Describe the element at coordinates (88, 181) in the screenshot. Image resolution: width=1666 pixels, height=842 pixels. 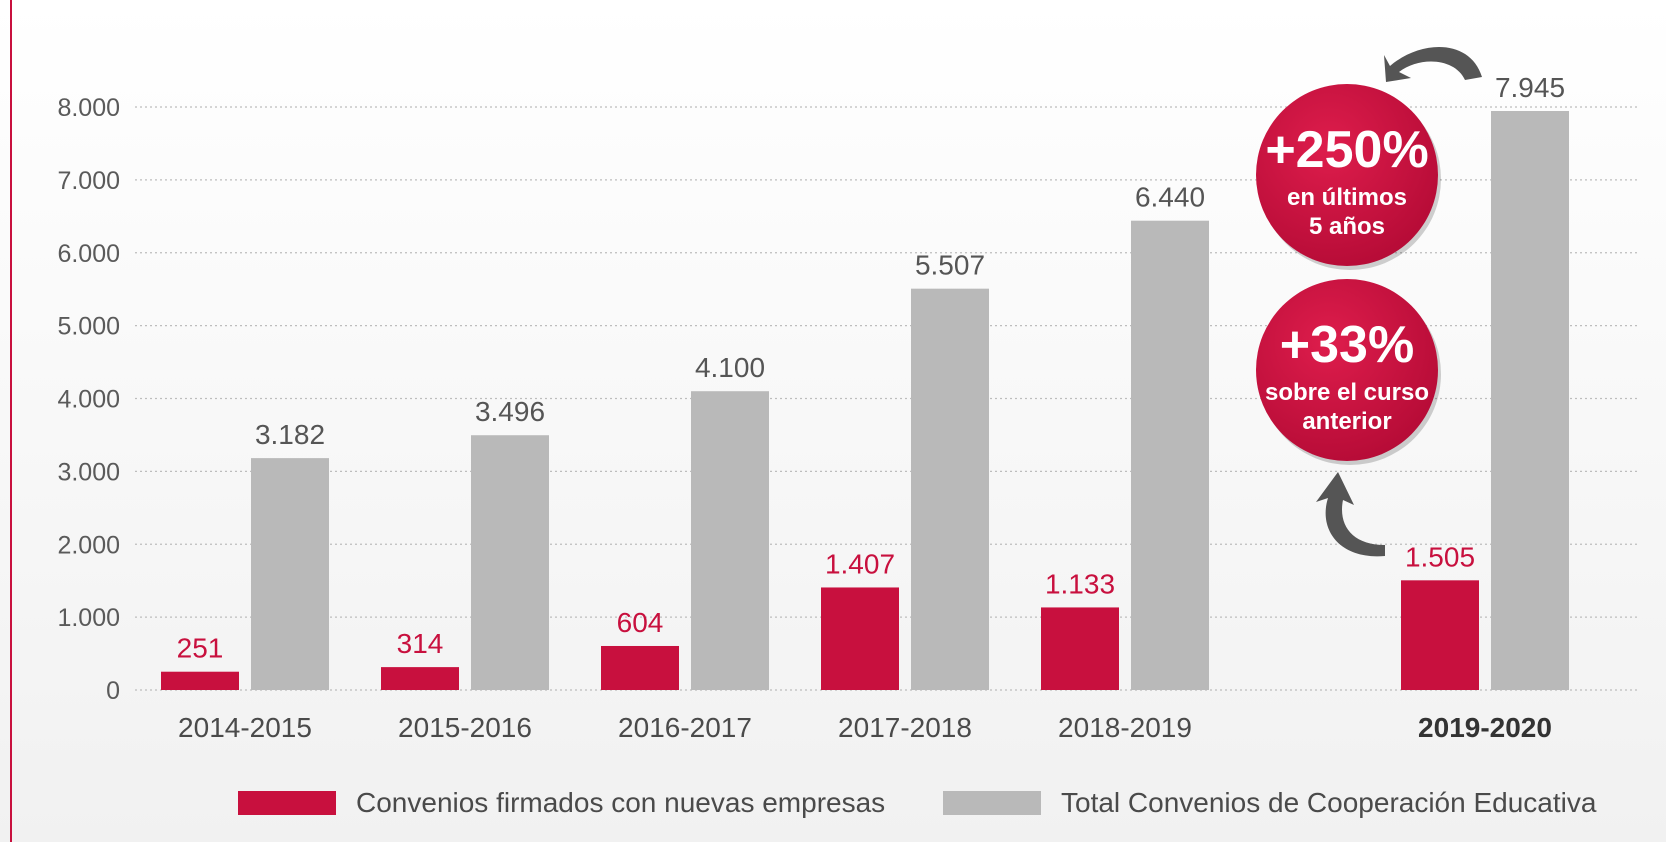
I see `y-tick-label: 7.000` at that location.